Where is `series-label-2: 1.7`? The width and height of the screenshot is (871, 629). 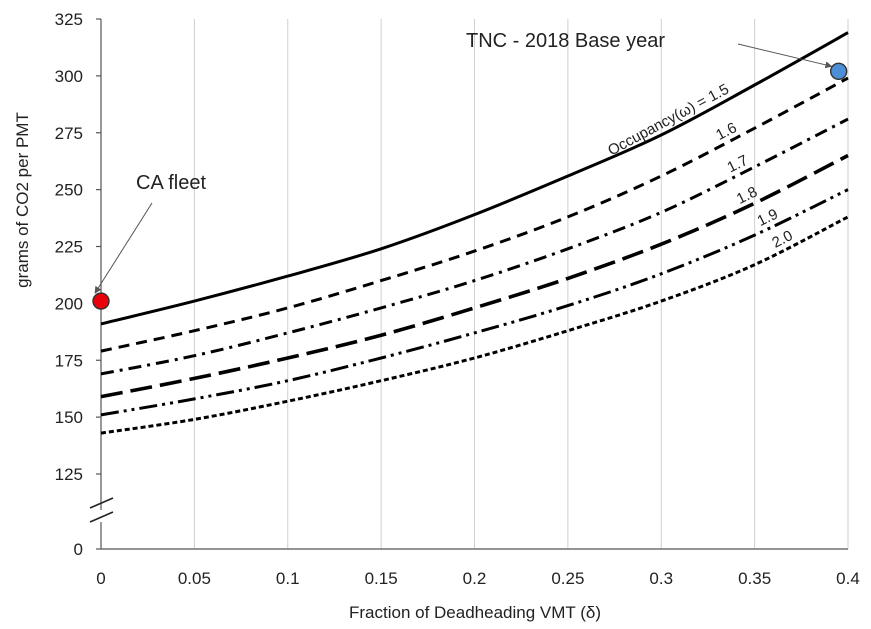 series-label-2: 1.7 is located at coordinates (738, 164).